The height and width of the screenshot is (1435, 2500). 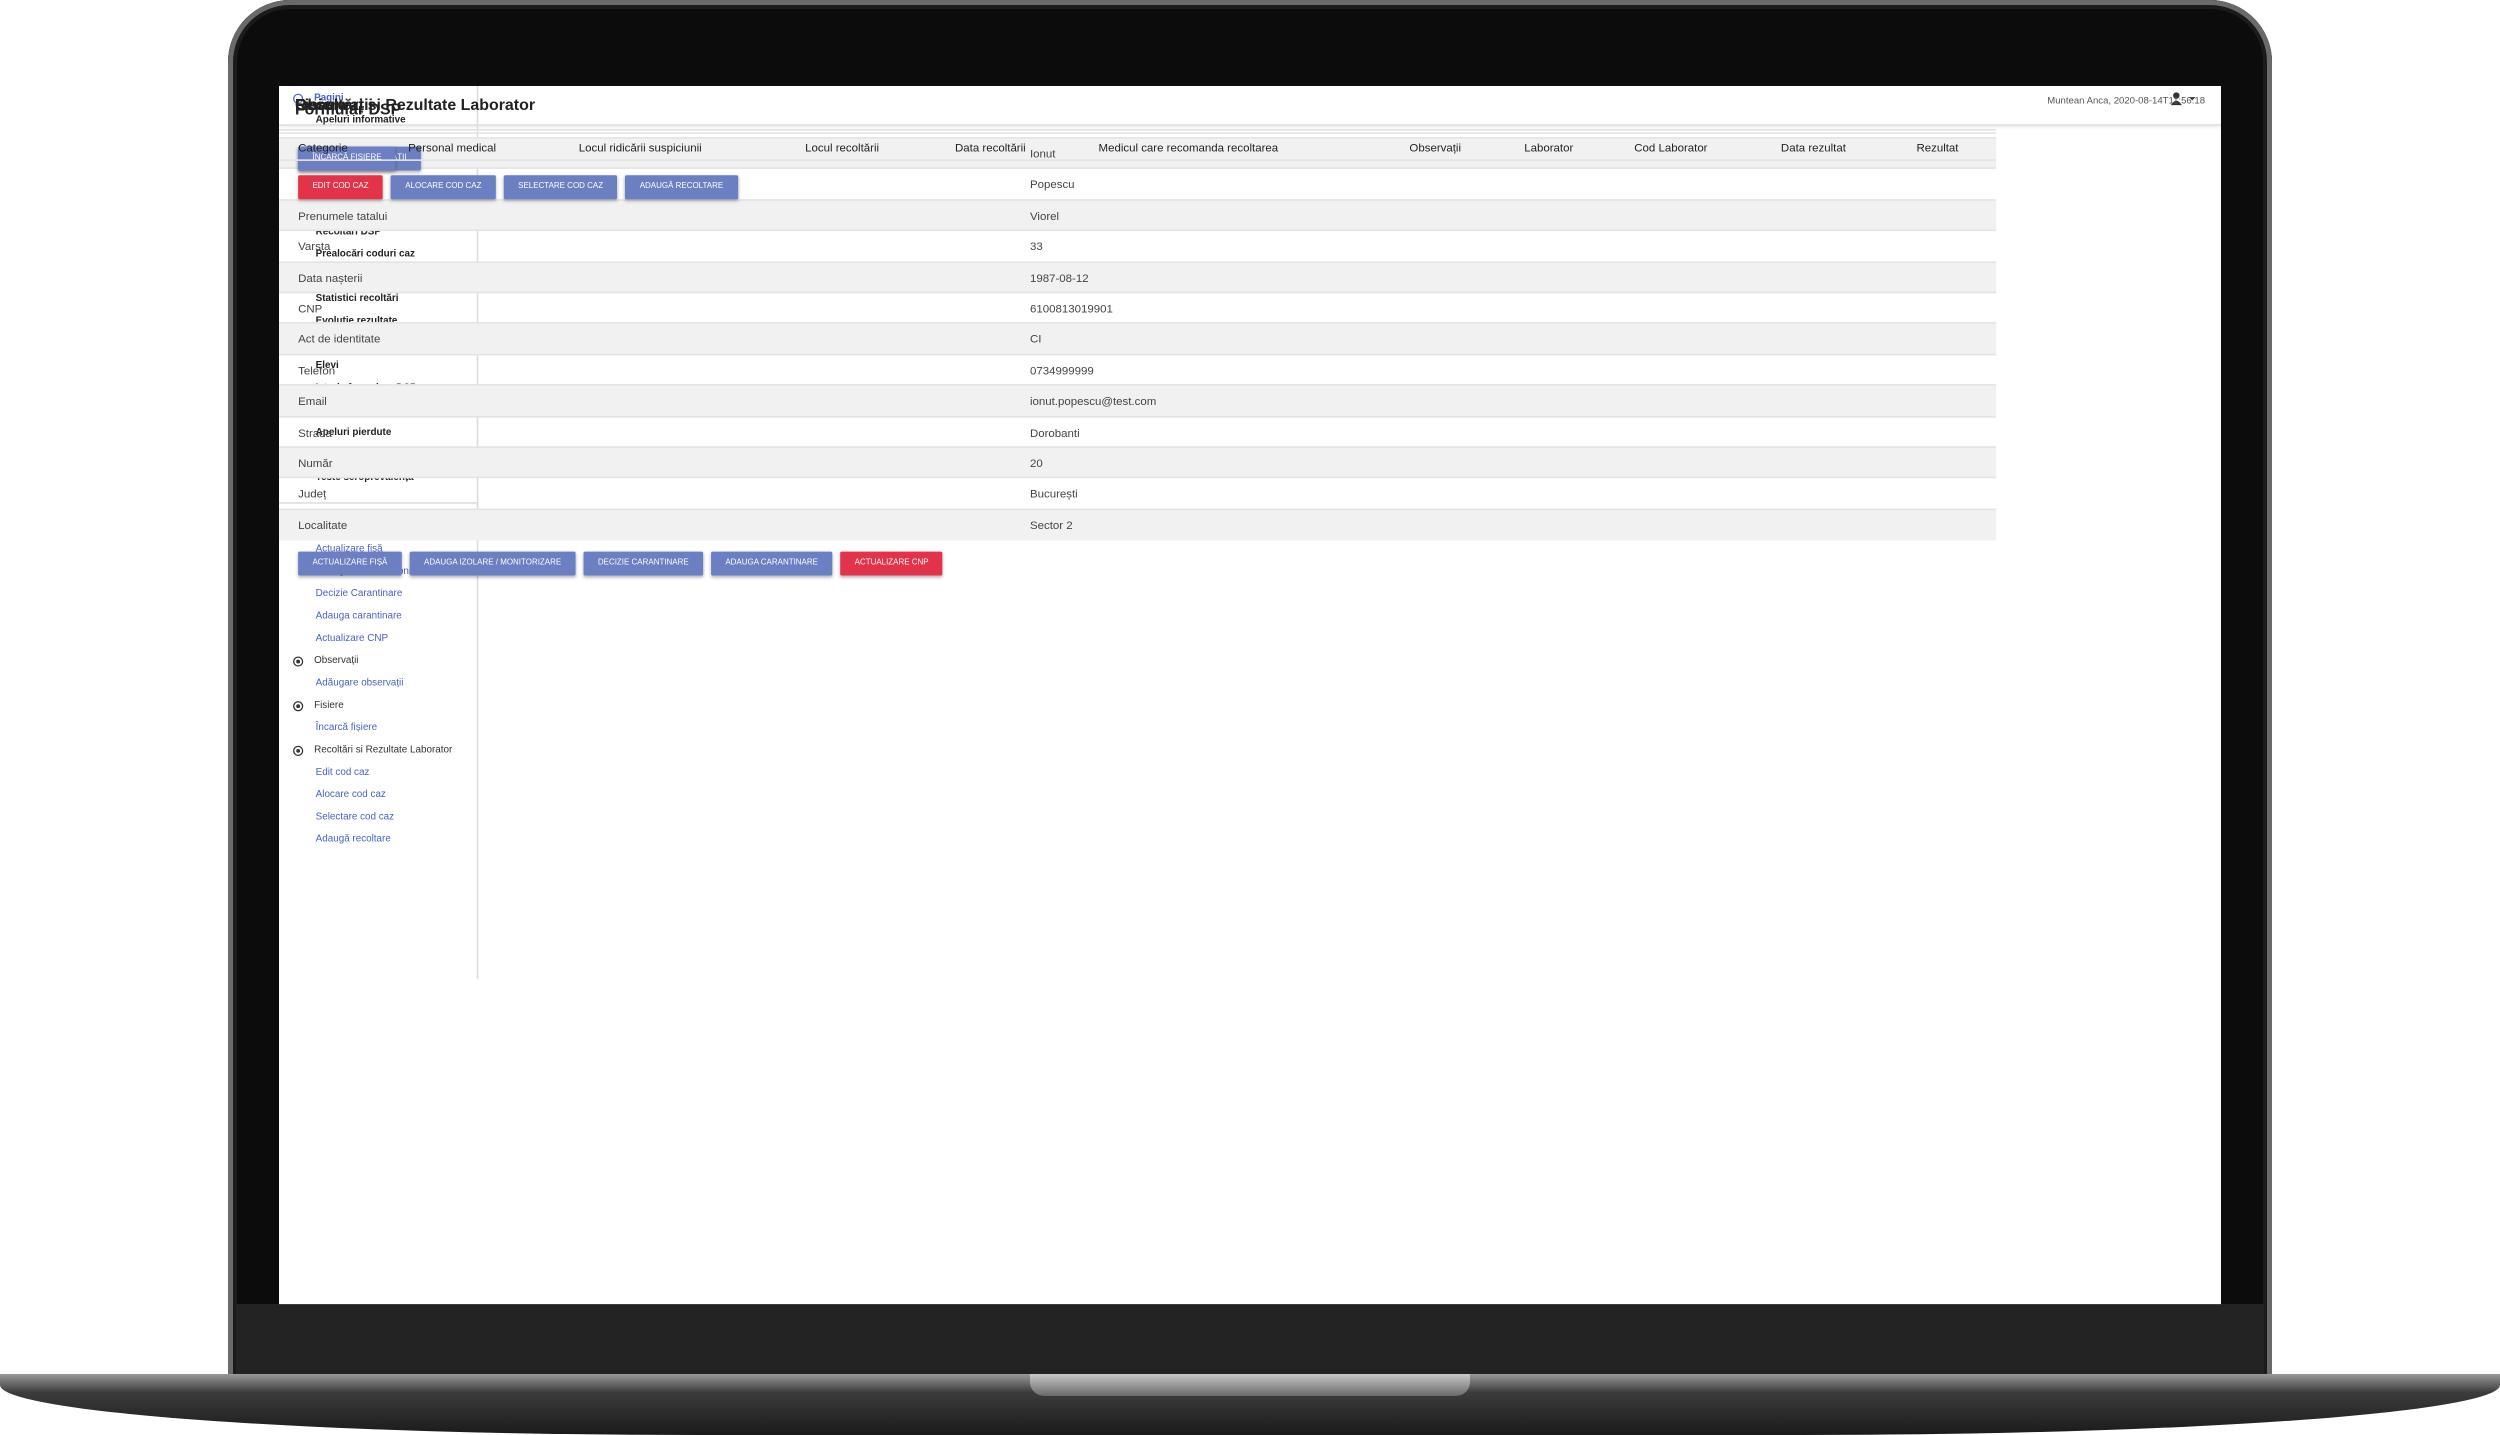 What do you see at coordinates (443, 187) in the screenshot?
I see `button: ALOCARE COD CAZ` at bounding box center [443, 187].